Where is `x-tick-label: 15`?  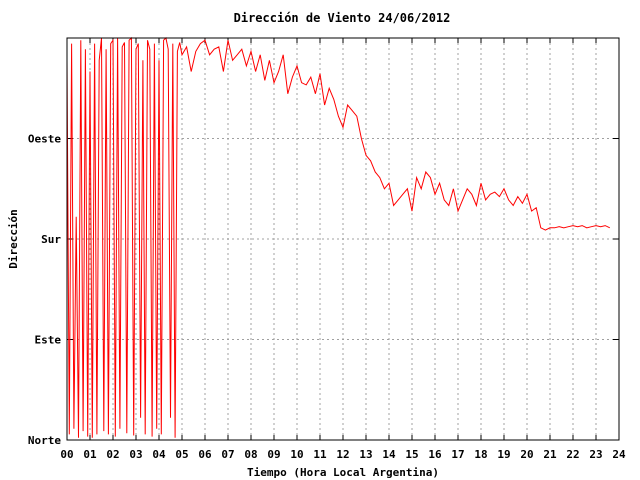
x-tick-label: 15 is located at coordinates (411, 454).